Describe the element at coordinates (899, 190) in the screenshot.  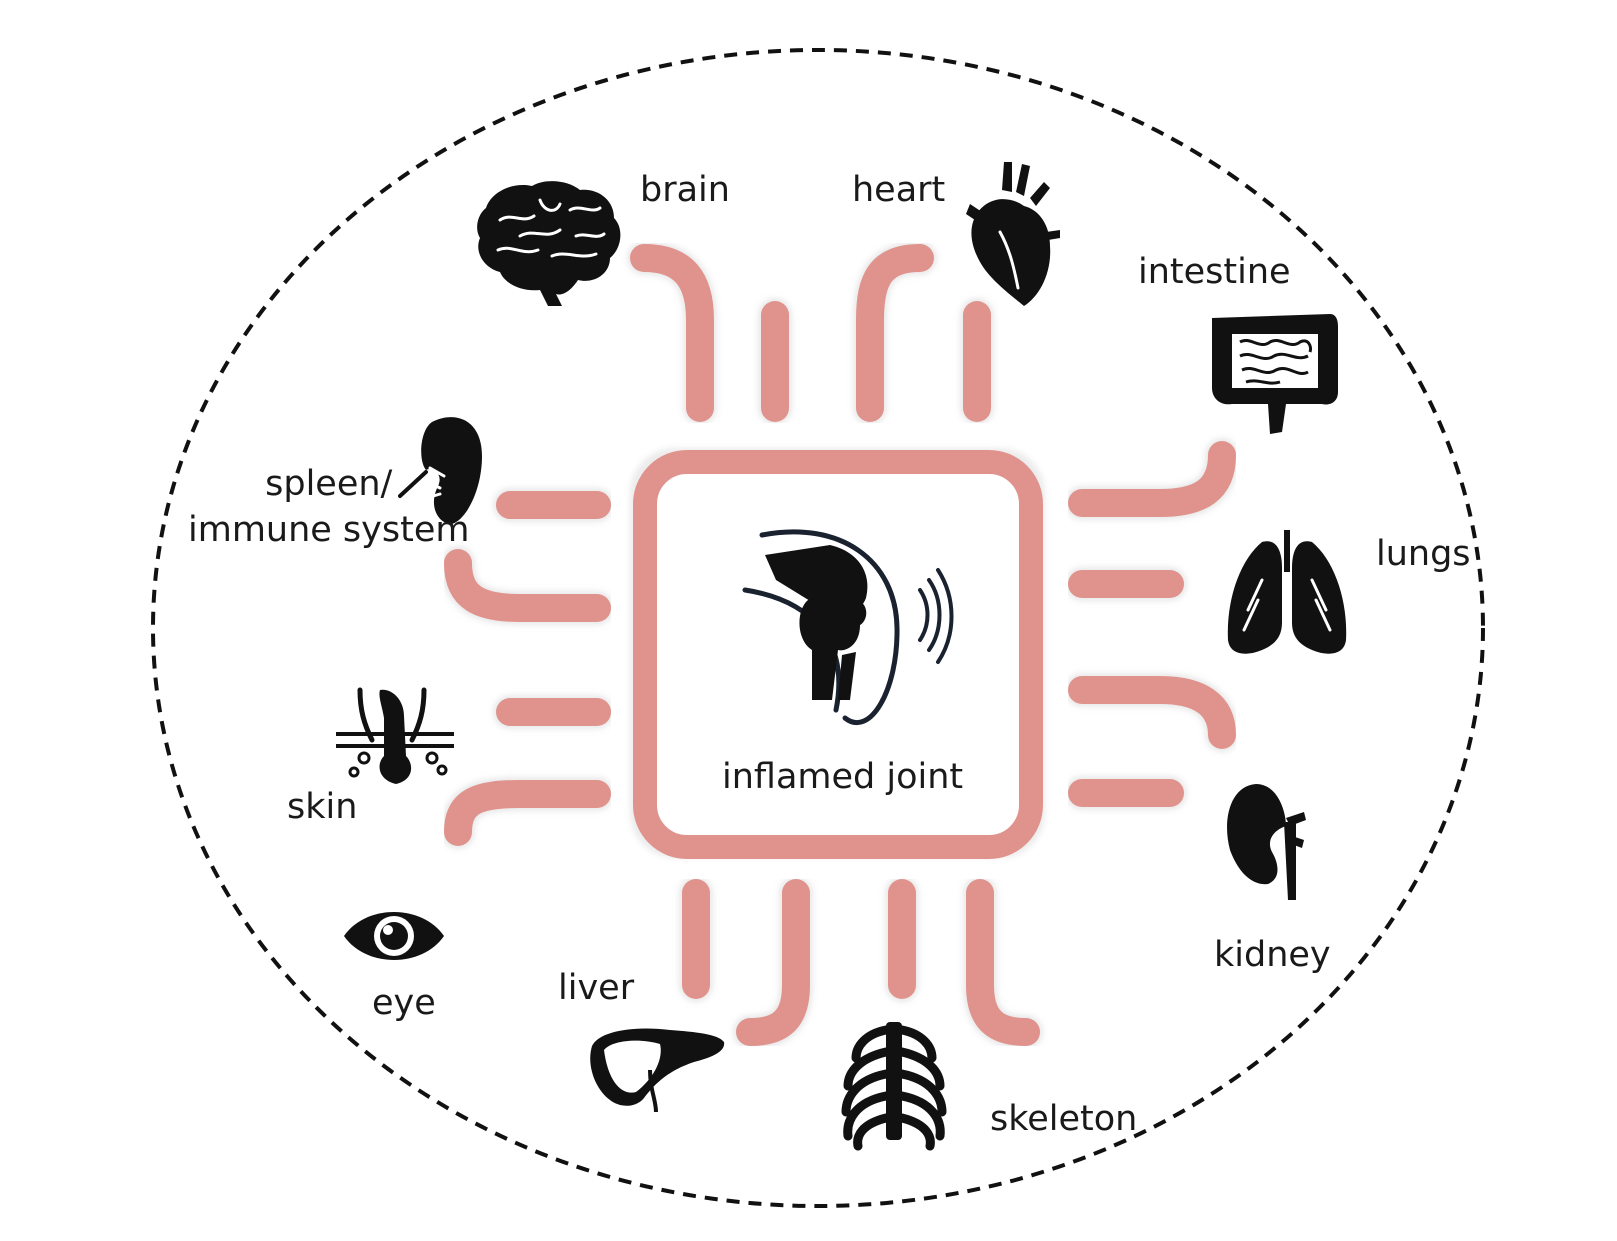
I see `heart-label: heart` at that location.